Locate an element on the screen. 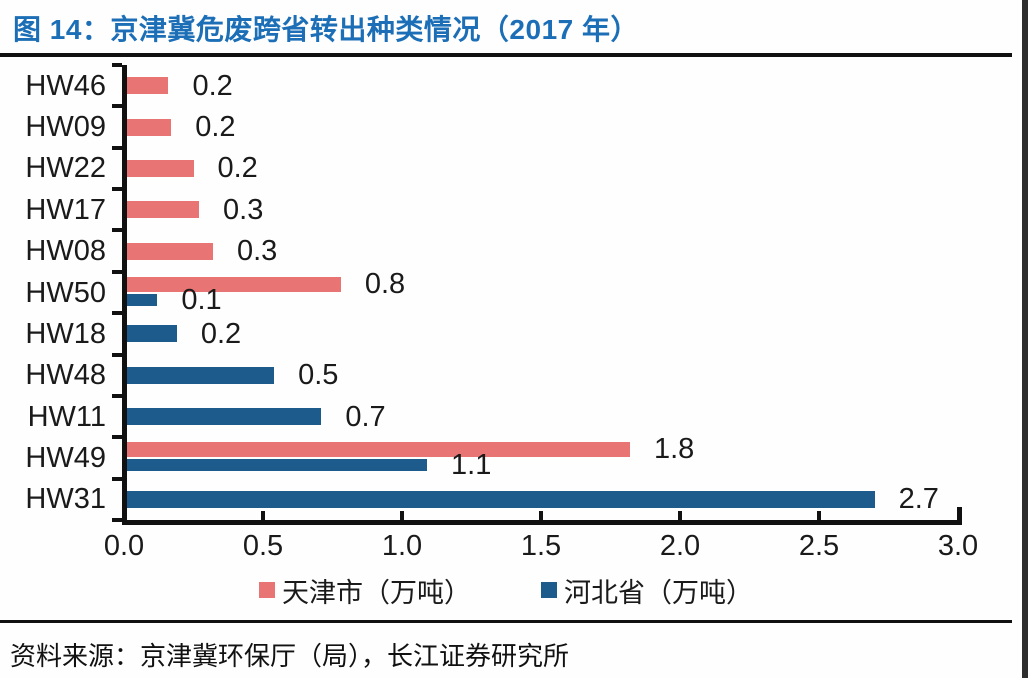 This screenshot has height=678, width=1028. legend-label-hebei: 河北省（万吨） is located at coordinates (658, 592).